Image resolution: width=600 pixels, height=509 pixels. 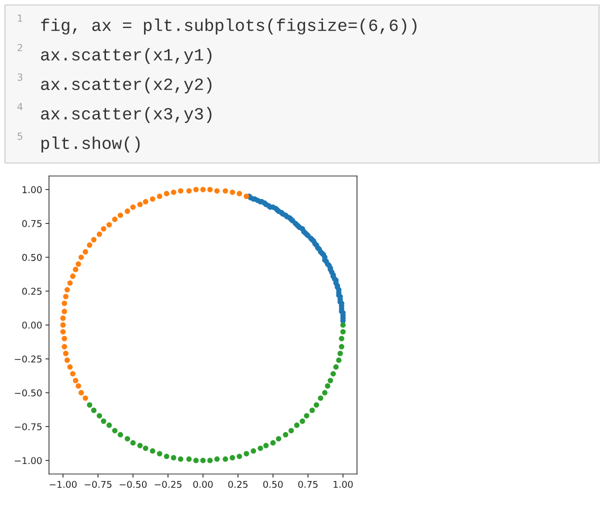 What do you see at coordinates (126, 115) in the screenshot?
I see `text: ax.scatter(x3,y3)` at bounding box center [126, 115].